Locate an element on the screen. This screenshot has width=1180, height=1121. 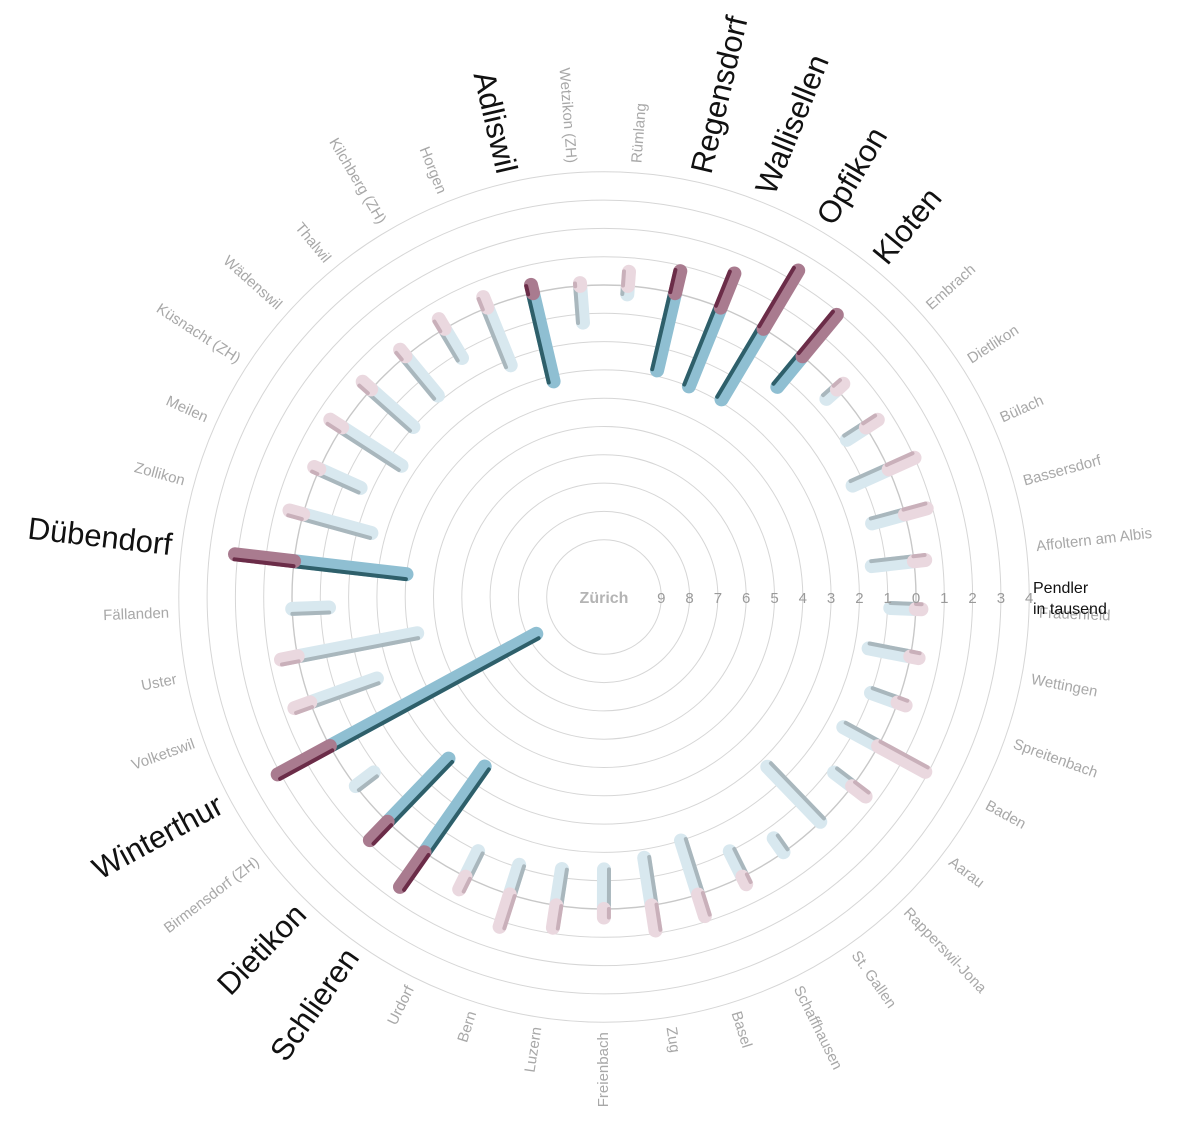
label-frauenfeld: Frauenfeld is located at coordinates (1075, 615).